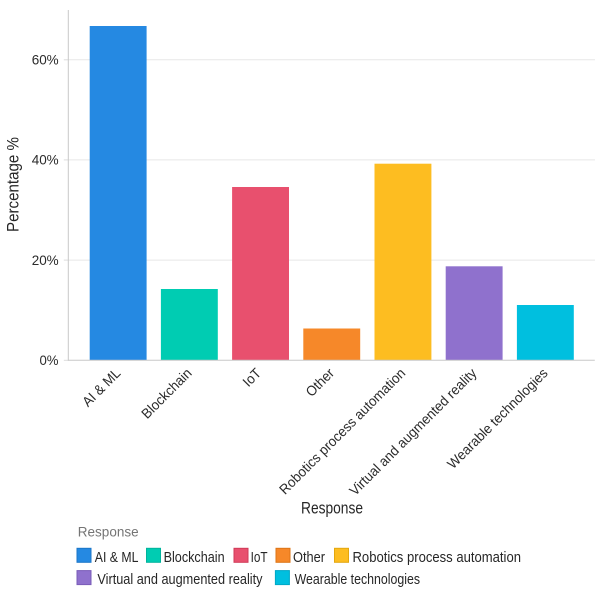  What do you see at coordinates (45, 160) in the screenshot?
I see `svg-text: 40%` at bounding box center [45, 160].